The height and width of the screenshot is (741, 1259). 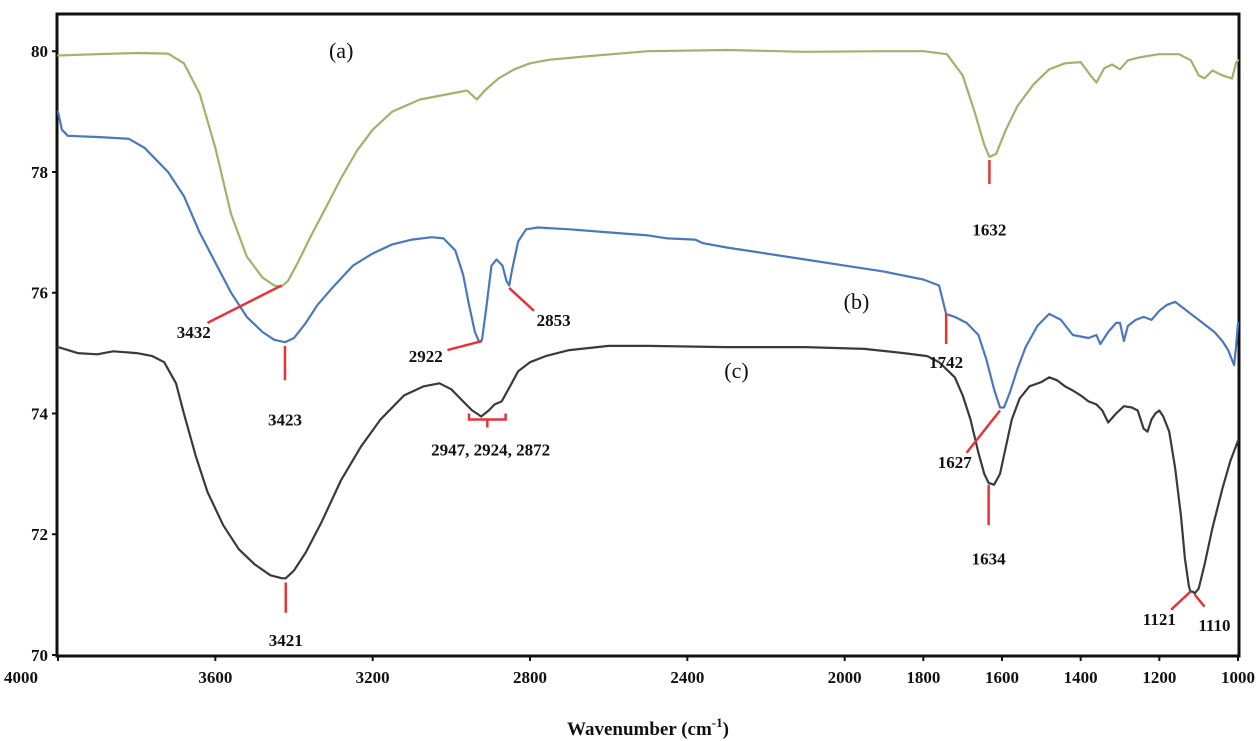 What do you see at coordinates (285, 420) in the screenshot?
I see `peak-label: 3423` at bounding box center [285, 420].